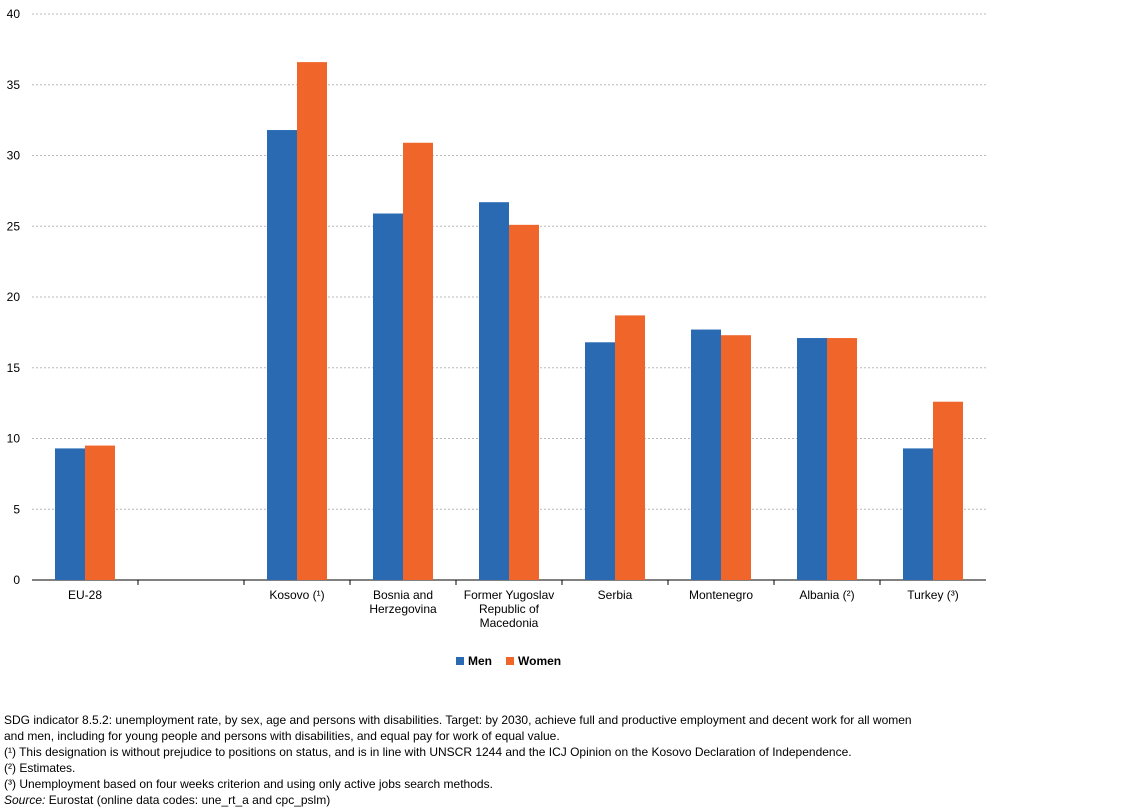 The height and width of the screenshot is (808, 1144). Describe the element at coordinates (460, 661) in the screenshot. I see `legend-swatch-men` at that location.